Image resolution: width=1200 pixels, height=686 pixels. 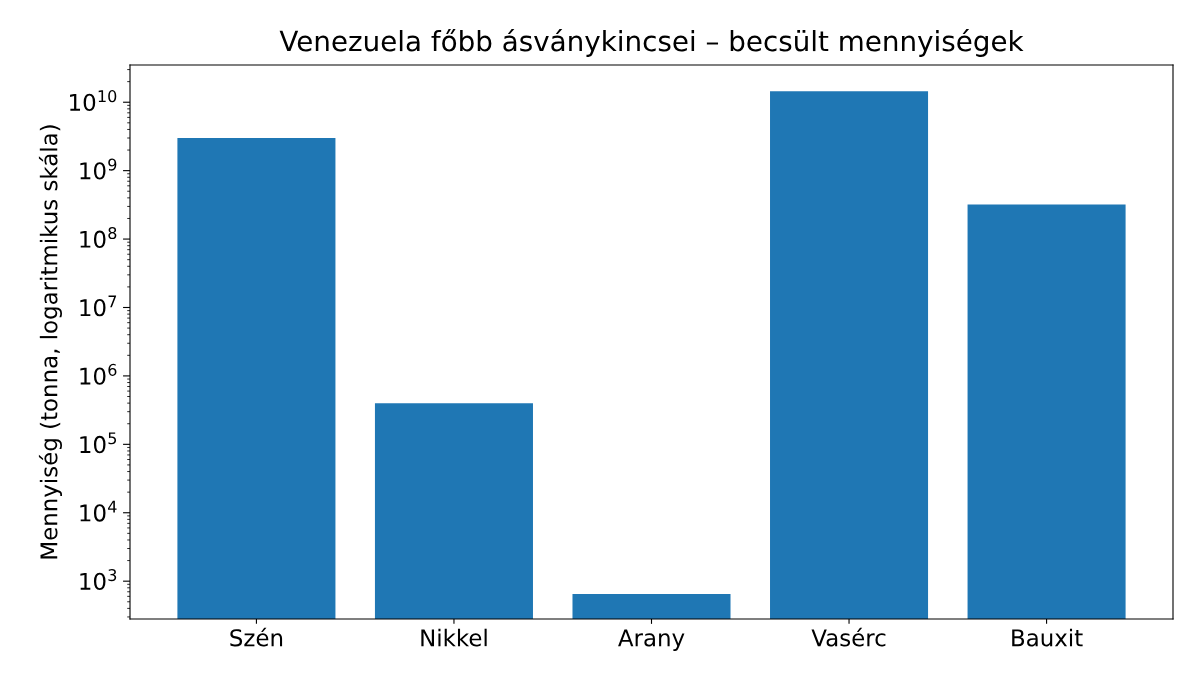 I want to click on y-tick-label: 10$^{4}$, so click(x=98, y=511).